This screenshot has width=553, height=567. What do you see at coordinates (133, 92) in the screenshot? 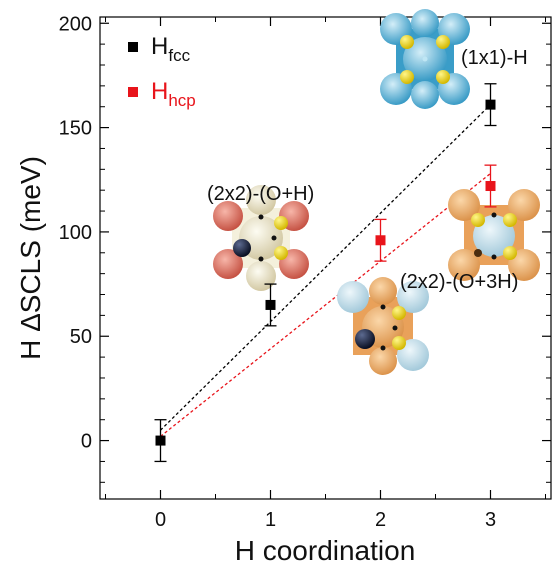
I see `legend-marker-hcp` at bounding box center [133, 92].